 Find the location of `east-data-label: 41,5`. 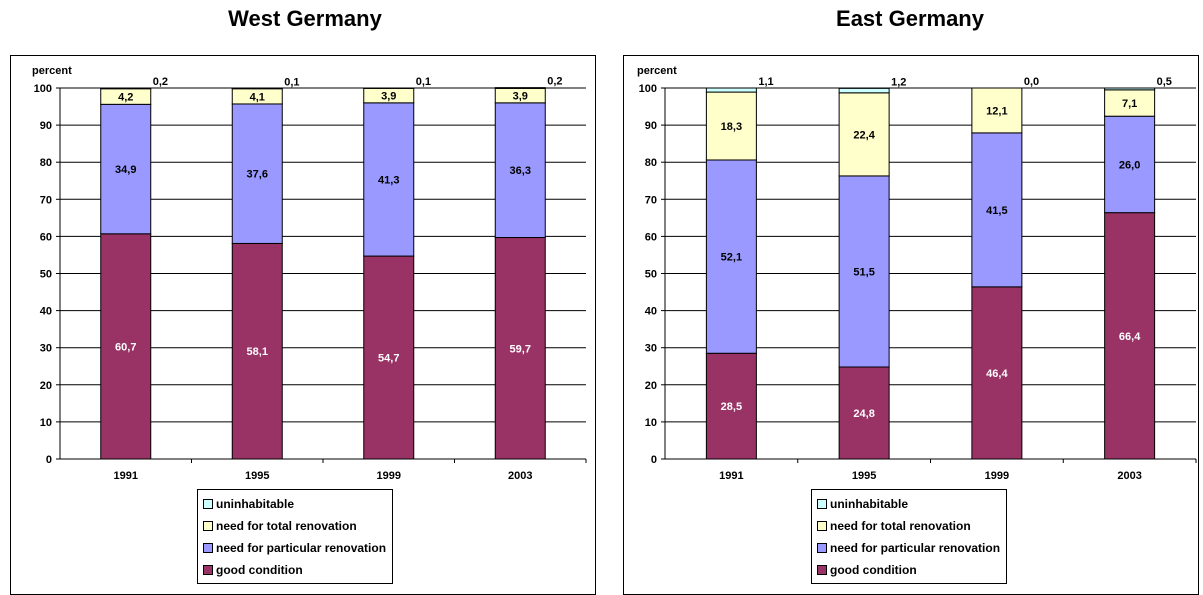

east-data-label: 41,5 is located at coordinates (996, 211).